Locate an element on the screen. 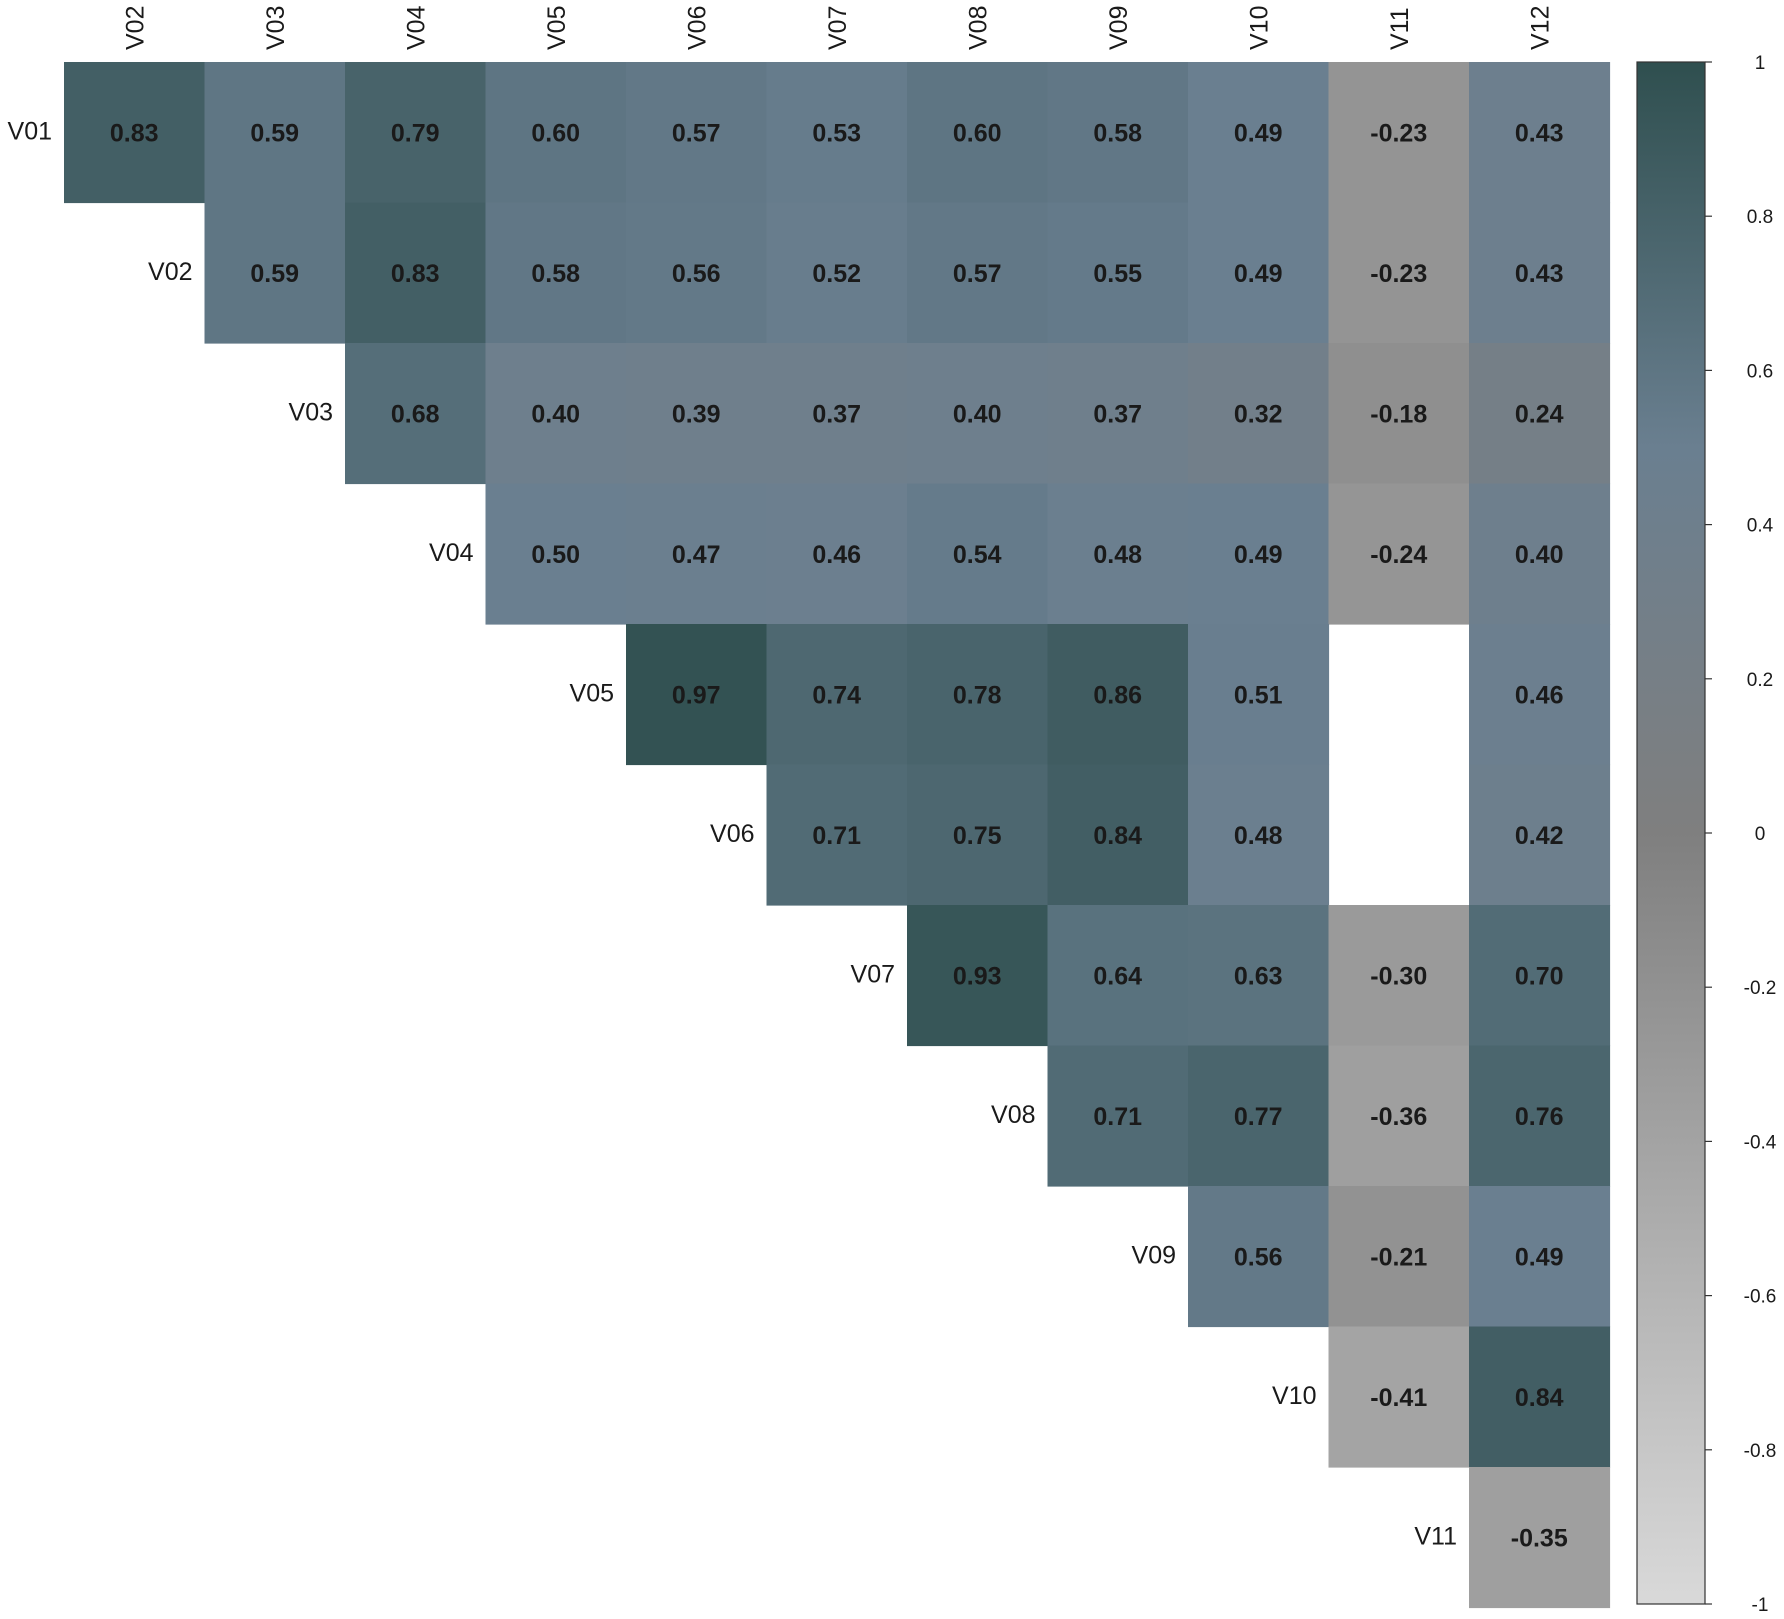  column-label-V02: V02 is located at coordinates (135, 28).